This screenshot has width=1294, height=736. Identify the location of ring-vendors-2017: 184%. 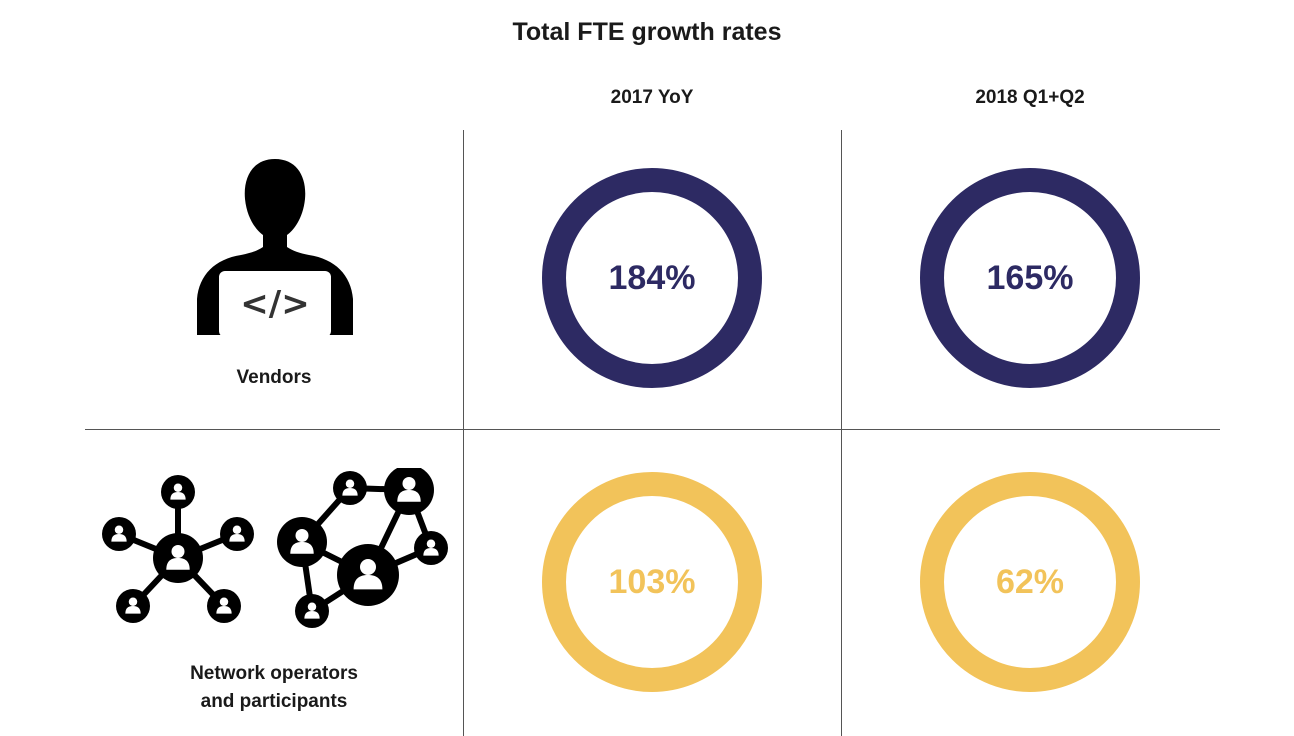
(652, 278).